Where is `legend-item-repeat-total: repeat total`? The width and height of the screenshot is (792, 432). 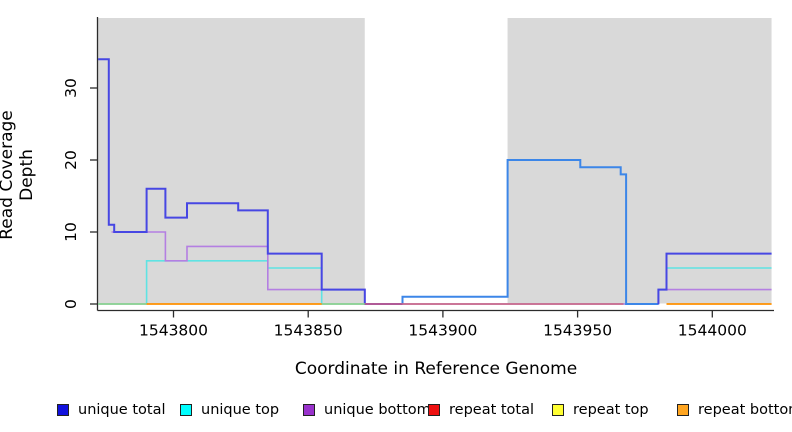 legend-item-repeat-total: repeat total is located at coordinates (481, 410).